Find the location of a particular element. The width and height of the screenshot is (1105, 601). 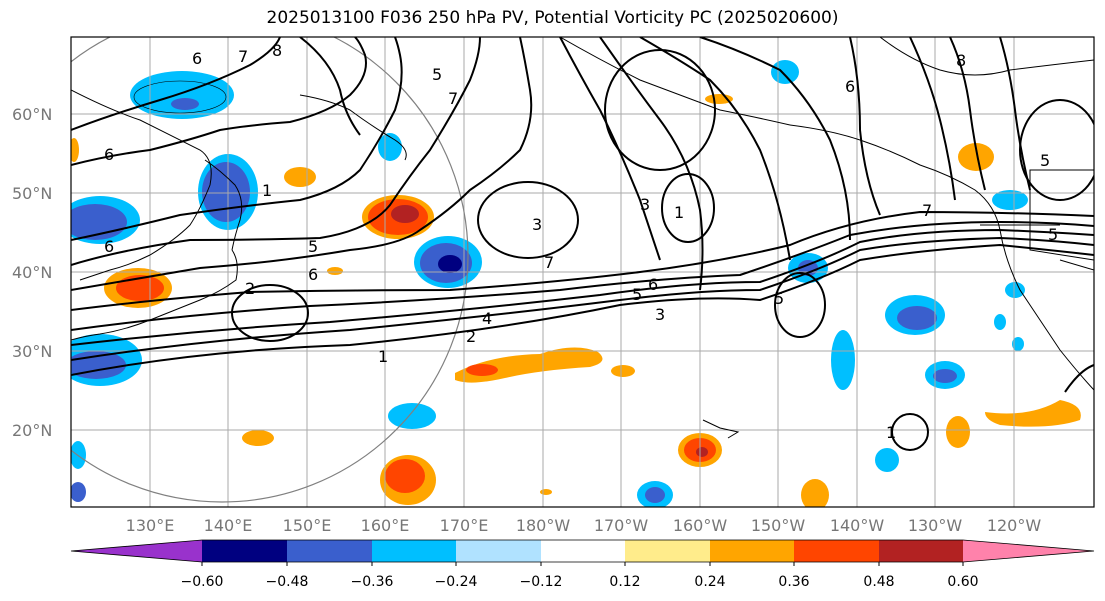

negative-anomaly-40n-170e is located at coordinates (448, 262).